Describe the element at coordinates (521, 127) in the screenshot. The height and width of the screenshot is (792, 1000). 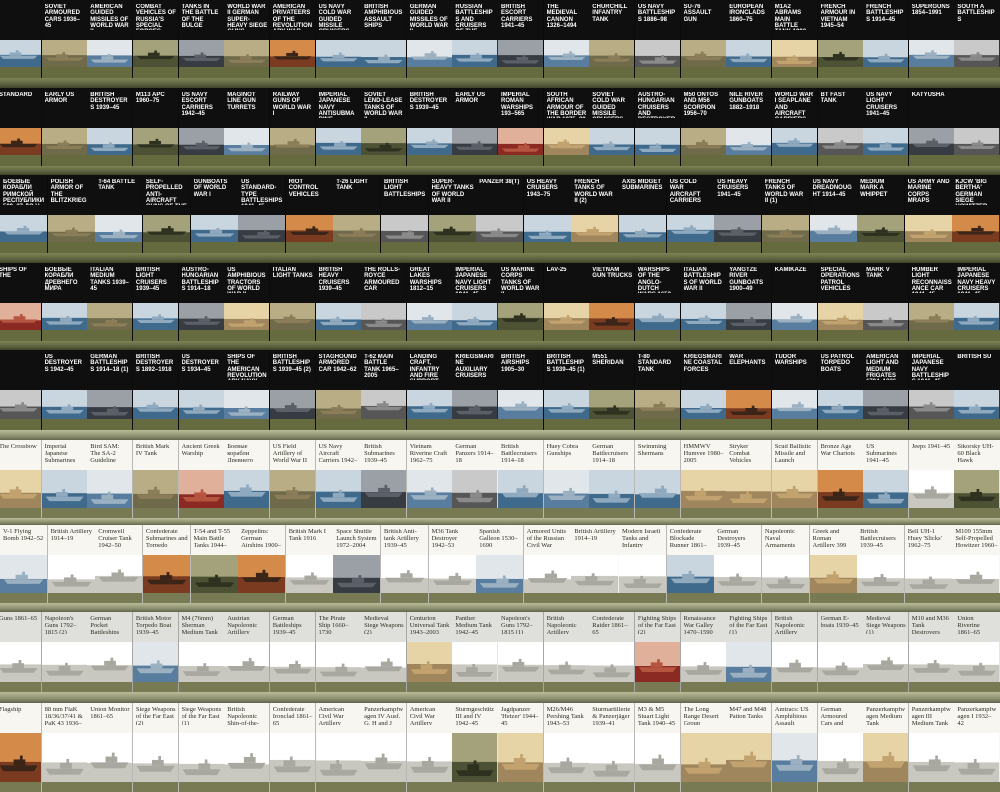
I see `book-cover: Imperial Roman Warships 193–565` at that location.